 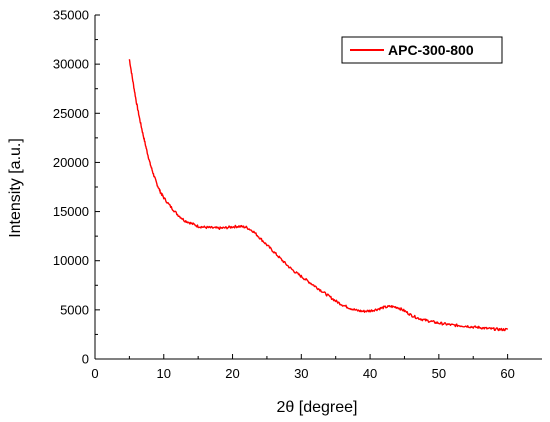 What do you see at coordinates (71, 15) in the screenshot?
I see `y-tick-label: 35000` at bounding box center [71, 15].